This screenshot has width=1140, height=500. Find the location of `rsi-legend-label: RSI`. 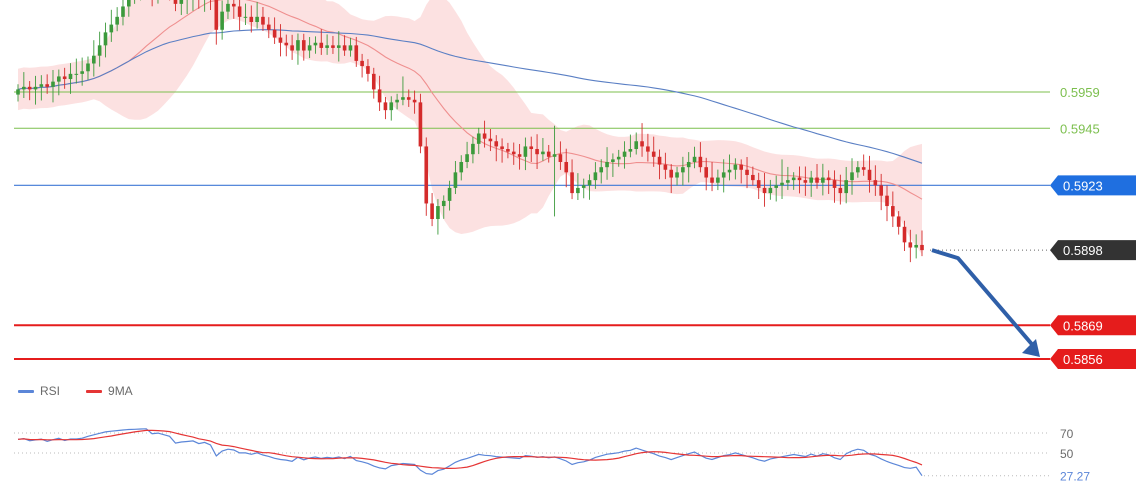

rsi-legend-label: RSI is located at coordinates (50, 391).